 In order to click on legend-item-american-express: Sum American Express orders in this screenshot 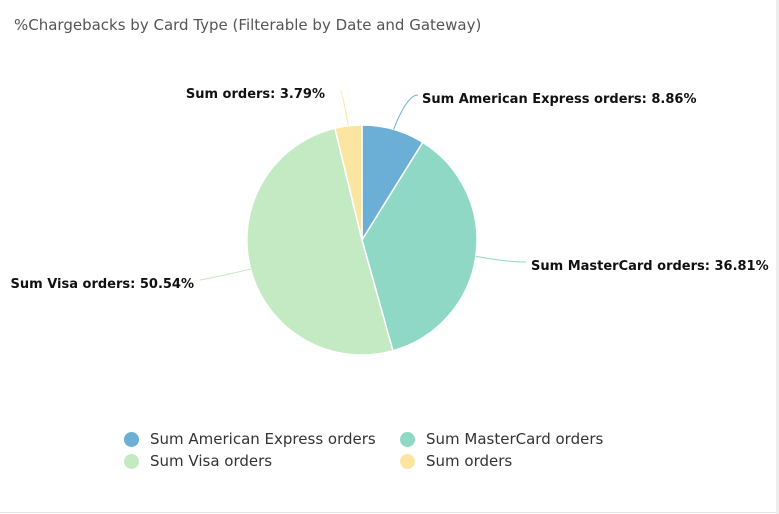, I will do `click(262, 439)`.